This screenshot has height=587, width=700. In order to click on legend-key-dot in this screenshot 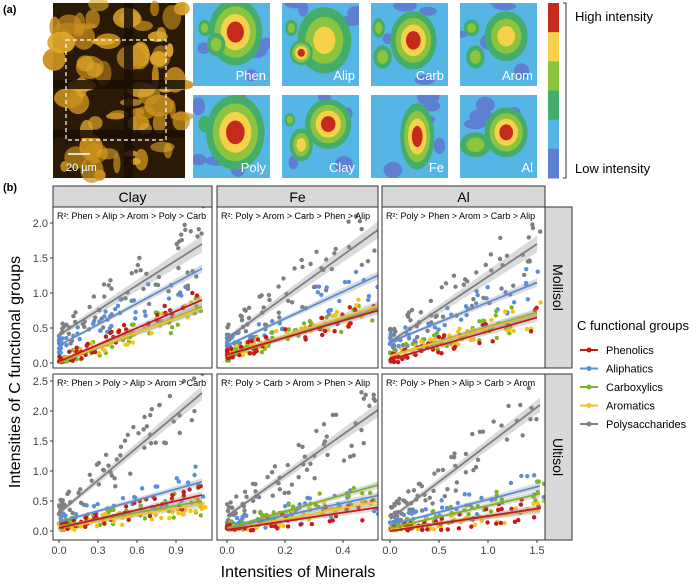, I will do `click(589, 424)`.